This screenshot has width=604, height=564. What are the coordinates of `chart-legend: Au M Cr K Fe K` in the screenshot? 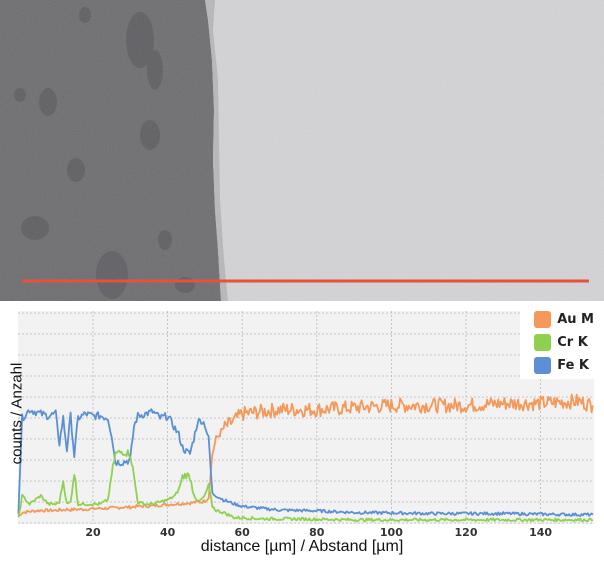 It's located at (560, 342).